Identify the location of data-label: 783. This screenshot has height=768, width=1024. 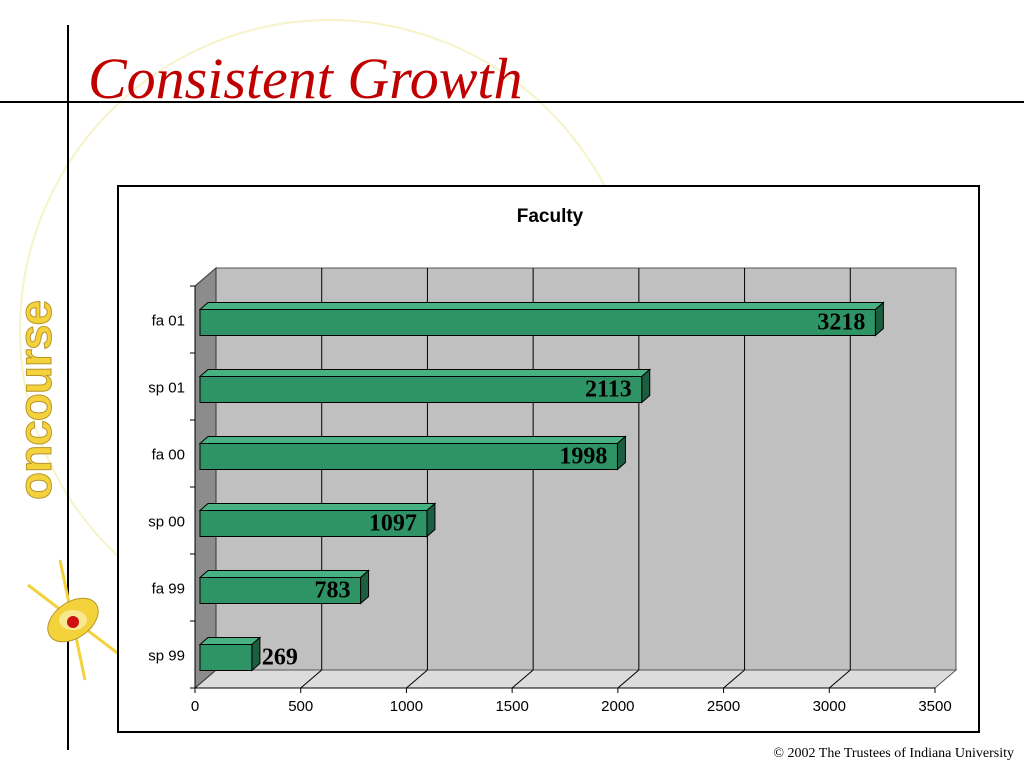
(333, 591).